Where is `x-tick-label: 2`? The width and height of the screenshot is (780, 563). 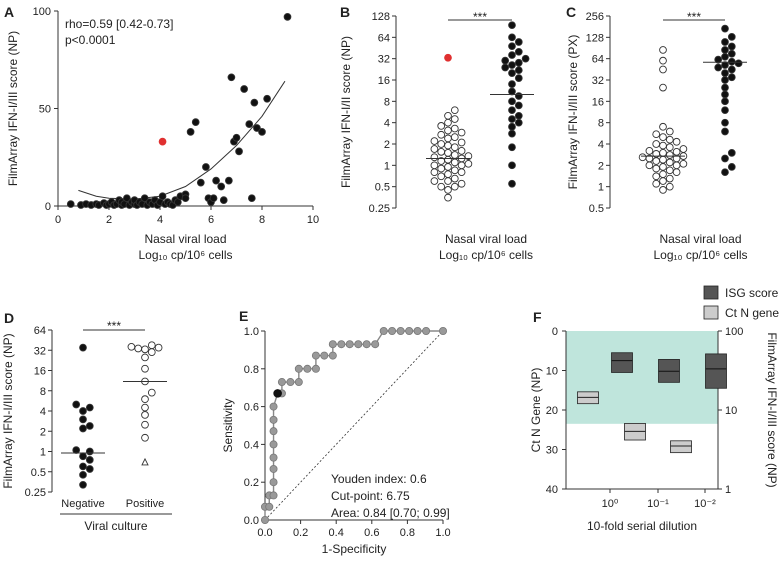 x-tick-label: 2 is located at coordinates (109, 220).